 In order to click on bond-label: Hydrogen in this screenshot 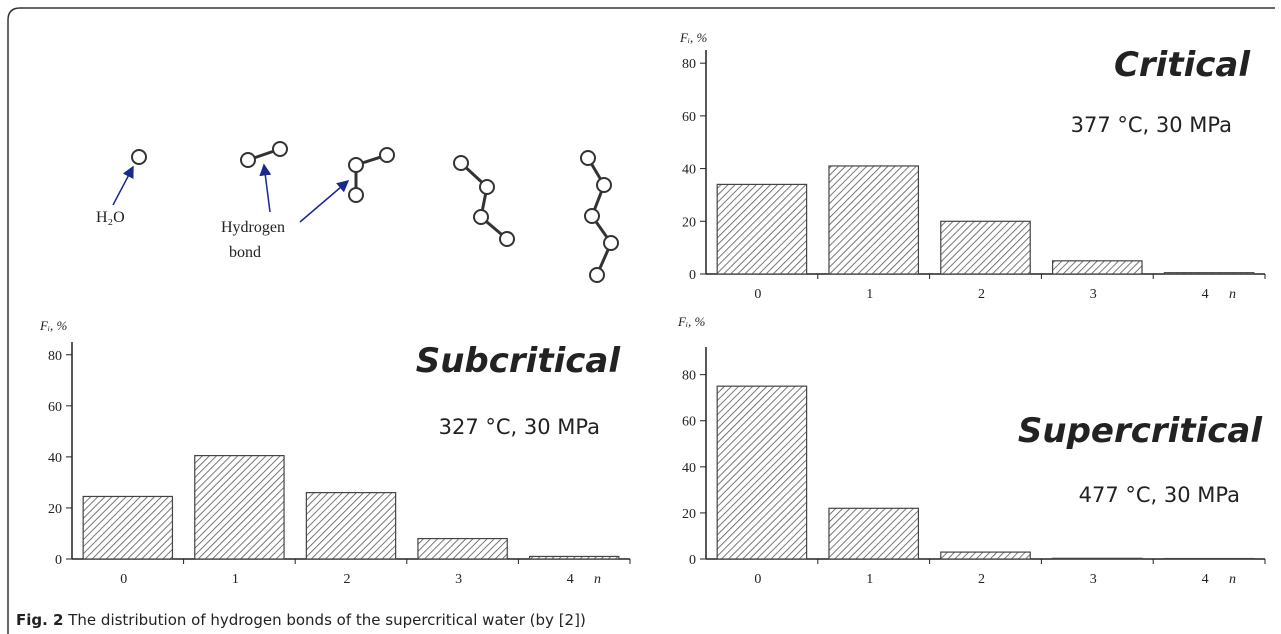, I will do `click(253, 227)`.